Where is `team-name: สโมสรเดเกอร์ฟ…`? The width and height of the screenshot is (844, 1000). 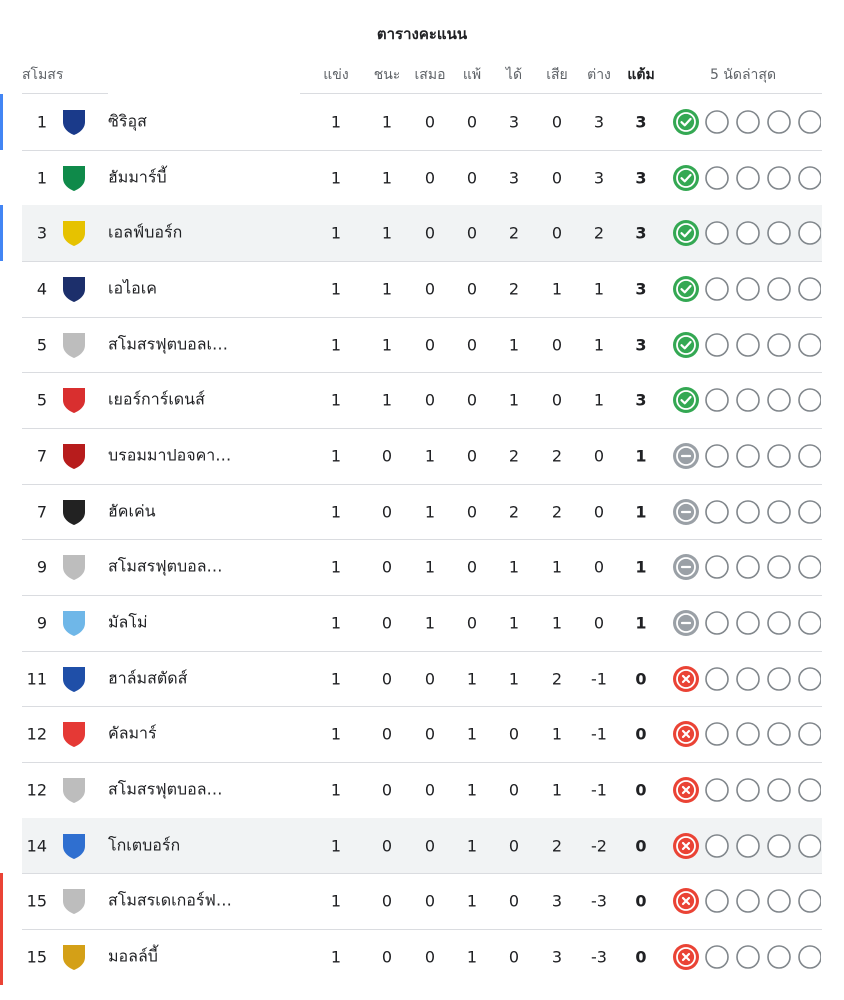
team-name: สโมสรเดเกอร์ฟ… is located at coordinates (170, 900).